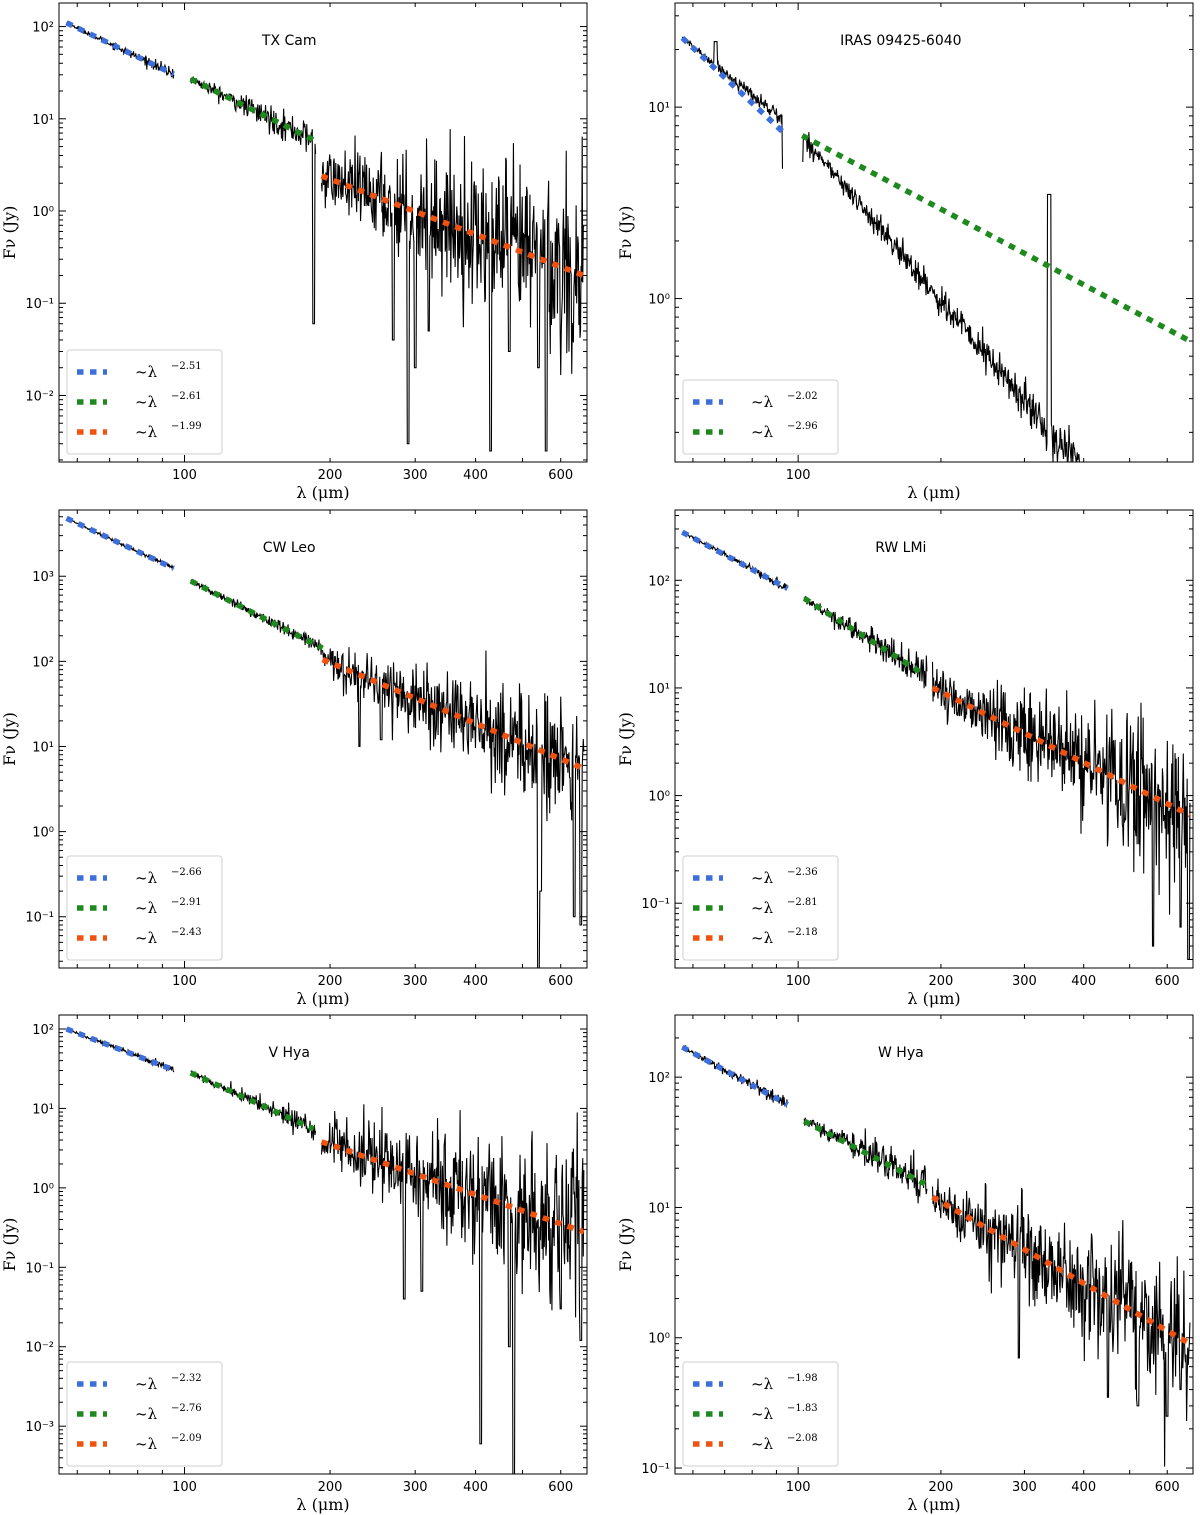  Describe the element at coordinates (802, 1408) in the screenshot. I see `legend-exponent: −1.83` at that location.